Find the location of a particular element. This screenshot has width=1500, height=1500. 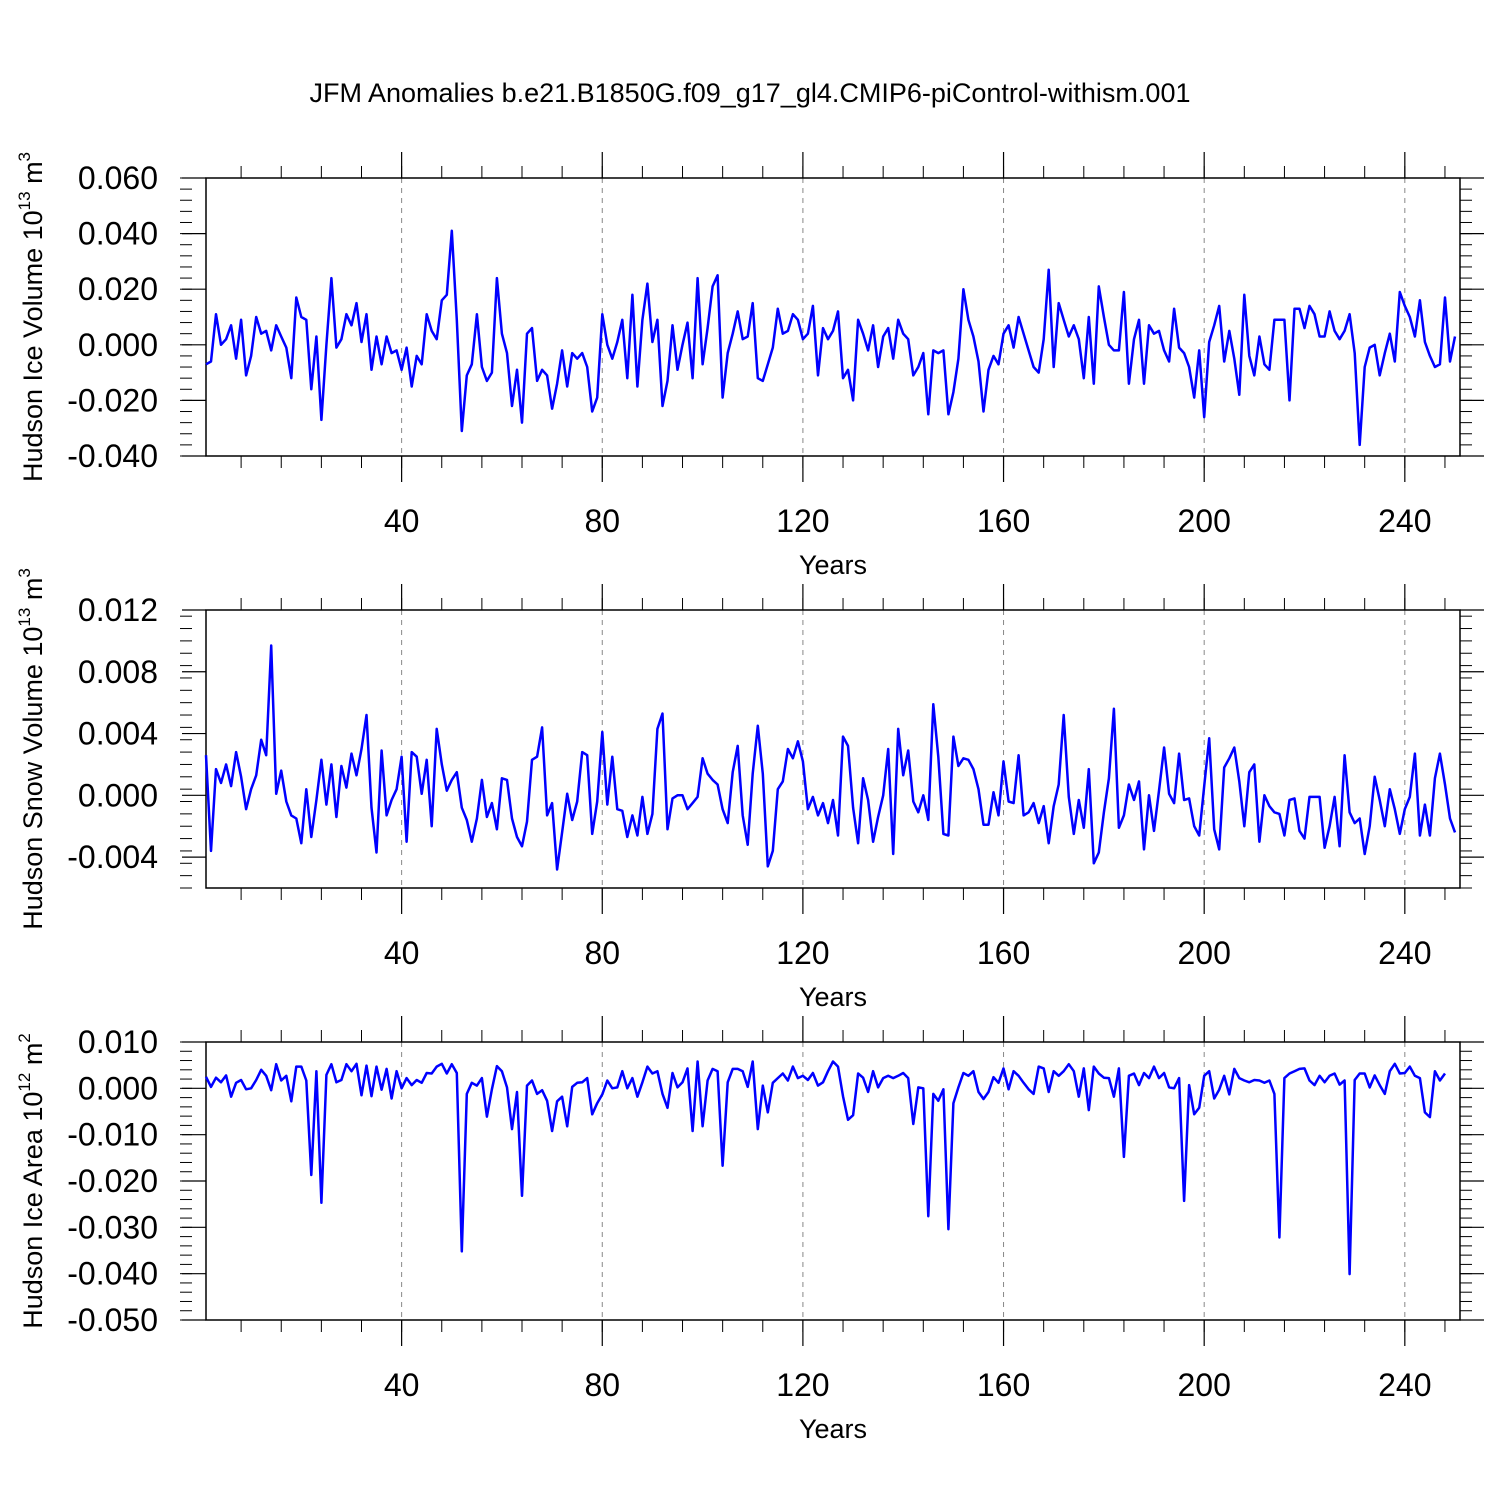

y-axis-label: Hudson Ice Area 1012 m2 is located at coordinates (31, 1181).